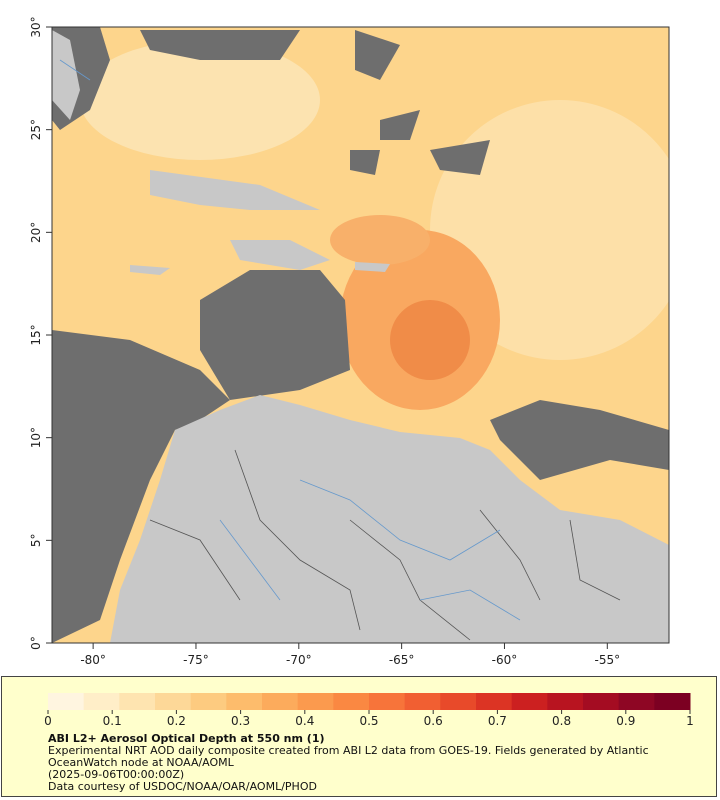 This screenshot has width=720, height=800. I want to click on y-tick-label: 25°, so click(36, 129).